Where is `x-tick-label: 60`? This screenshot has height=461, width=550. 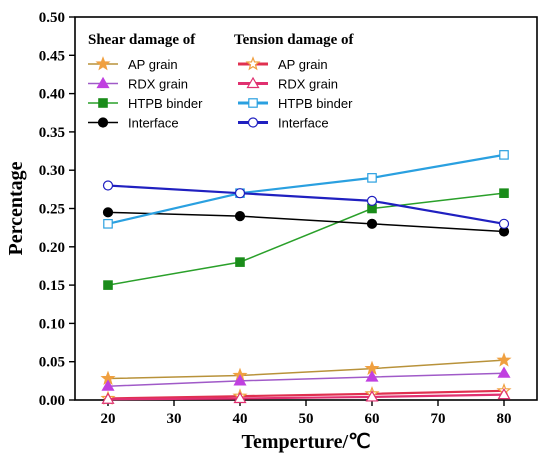
x-tick-label: 60 is located at coordinates (372, 419).